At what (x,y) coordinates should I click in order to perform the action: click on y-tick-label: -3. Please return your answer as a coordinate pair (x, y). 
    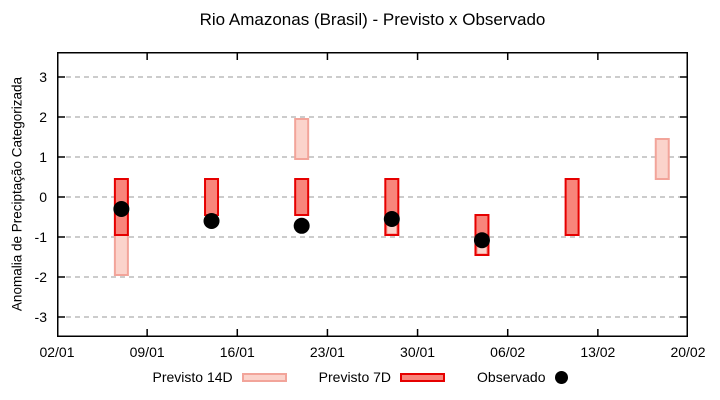
    Looking at the image, I should click on (40, 317).